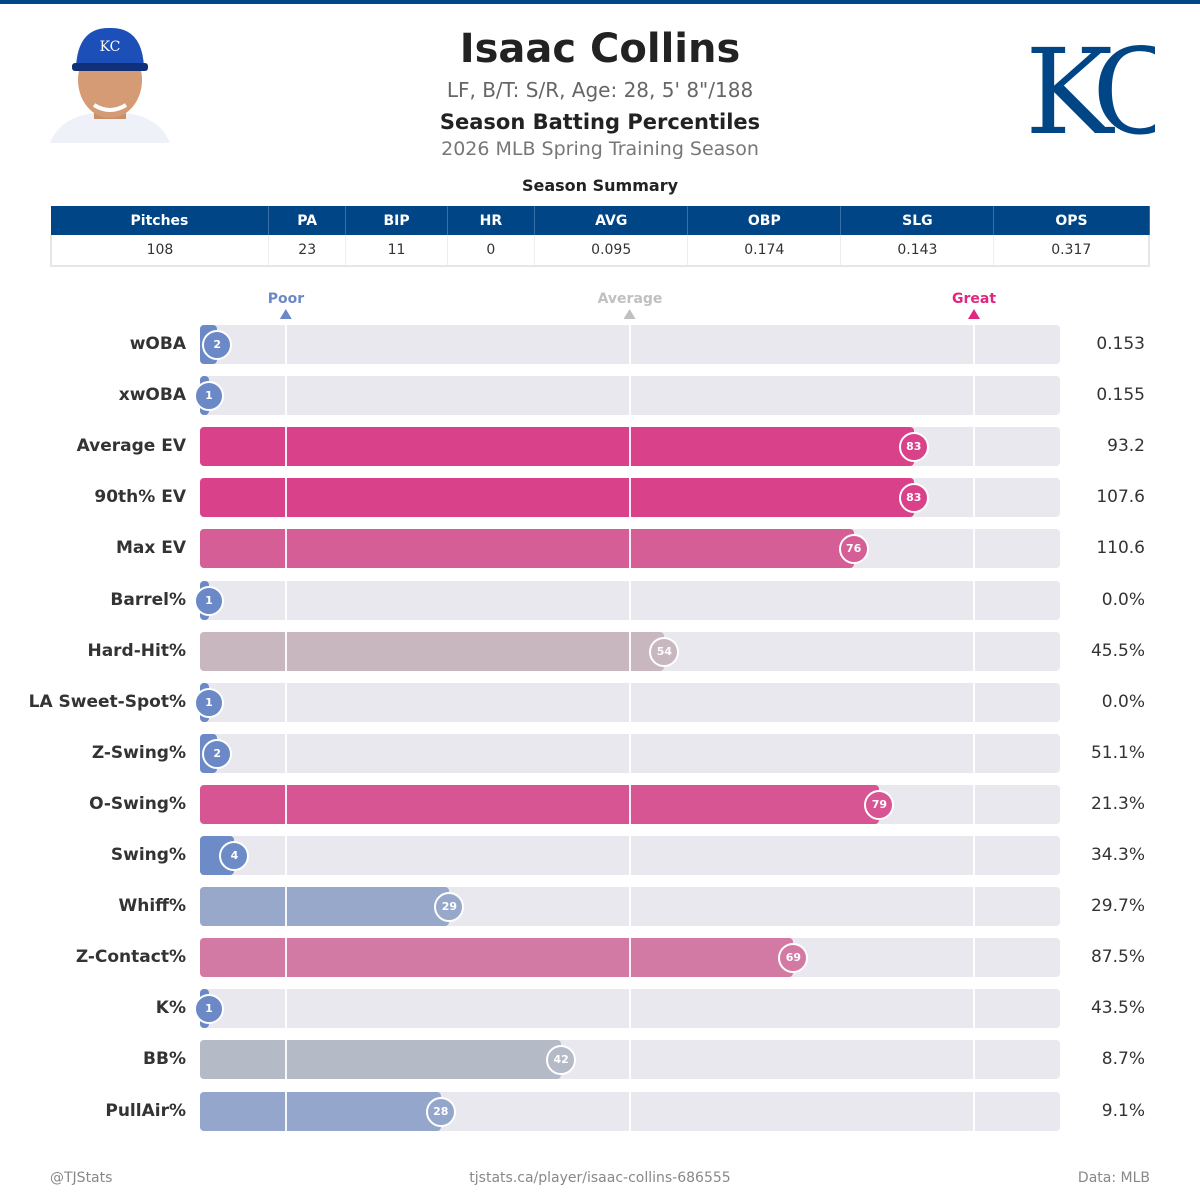 Image resolution: width=1200 pixels, height=1200 pixels. What do you see at coordinates (879, 804) in the screenshot?
I see `percentile-badge: 79` at bounding box center [879, 804].